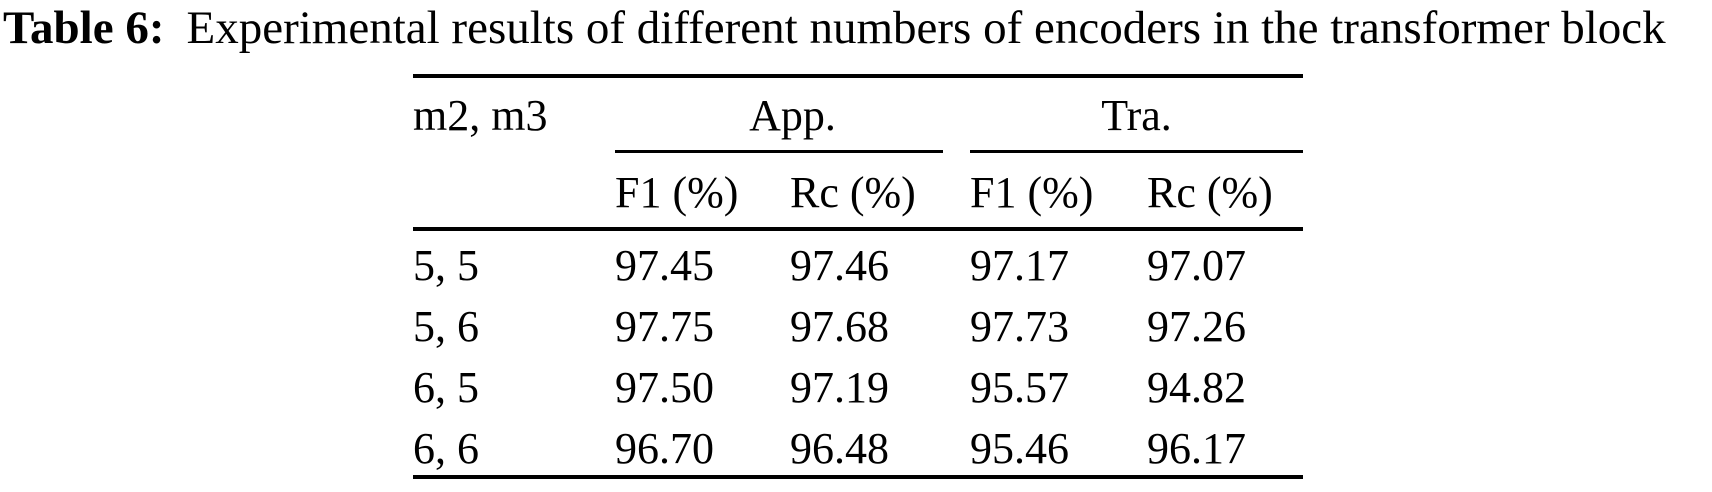 The width and height of the screenshot is (1712, 492). What do you see at coordinates (446, 387) in the screenshot?
I see `row-header: 6, 5` at bounding box center [446, 387].